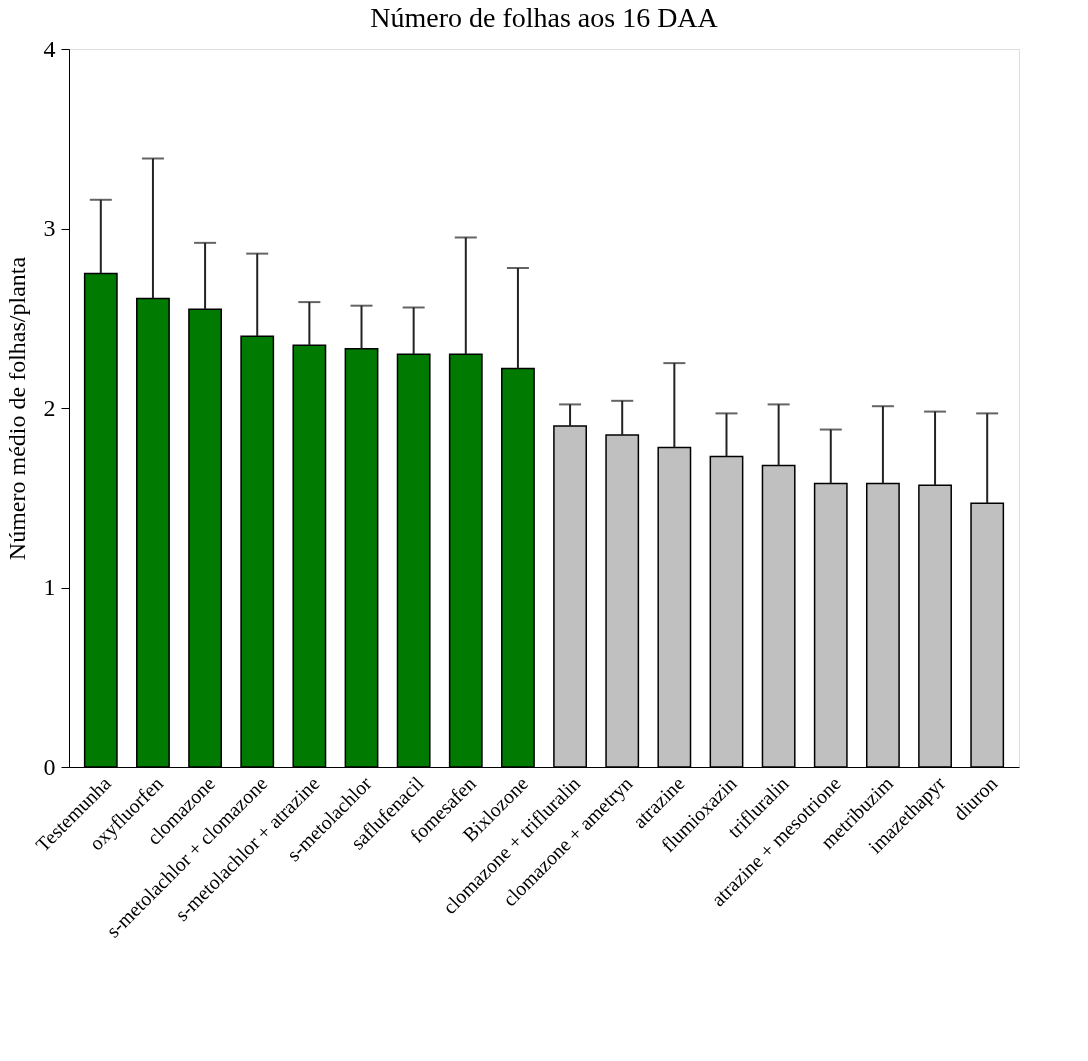 The height and width of the screenshot is (1061, 1088). I want to click on y-tick-label: 0, so click(49, 766).